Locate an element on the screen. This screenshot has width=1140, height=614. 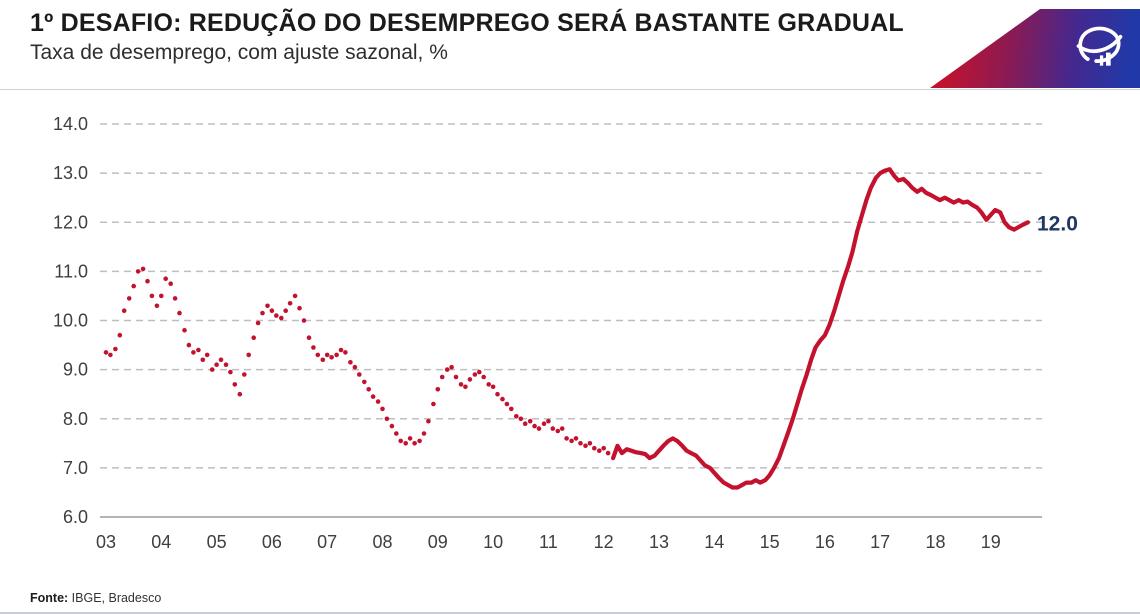
footer: Fonte: IBGE, Bradesco is located at coordinates (95, 598).